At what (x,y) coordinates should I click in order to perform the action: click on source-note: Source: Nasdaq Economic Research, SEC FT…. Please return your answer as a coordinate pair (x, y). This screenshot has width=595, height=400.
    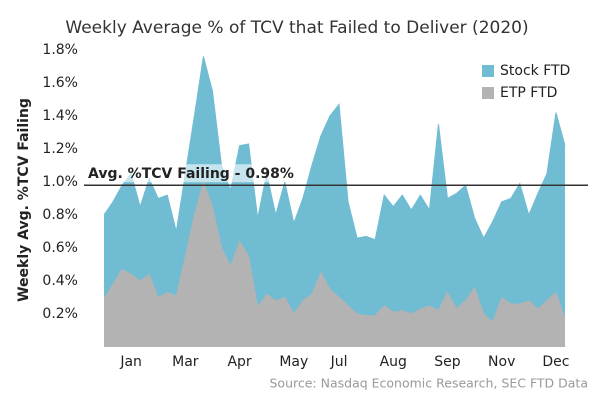
    Looking at the image, I should click on (429, 383).